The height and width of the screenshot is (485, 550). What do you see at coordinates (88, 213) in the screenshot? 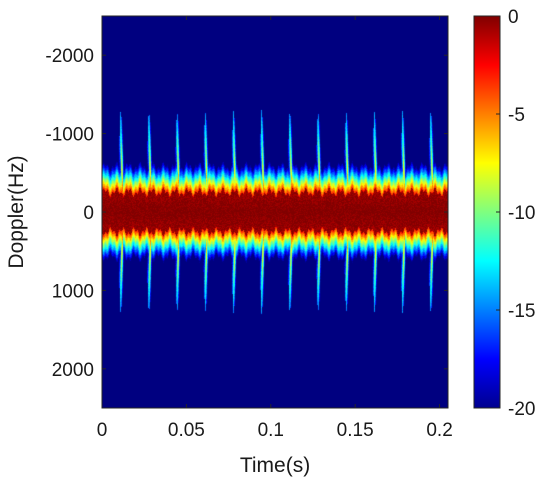
I see `y-tick-label: 0` at bounding box center [88, 213].